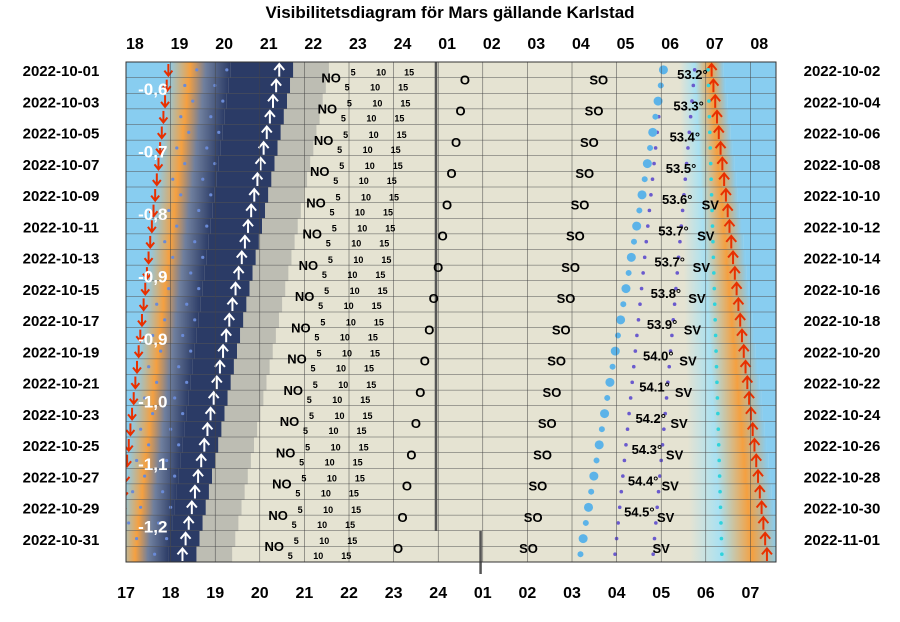  What do you see at coordinates (61, 71) in the screenshot?
I see `date-label-left: 2022-10-01` at bounding box center [61, 71].